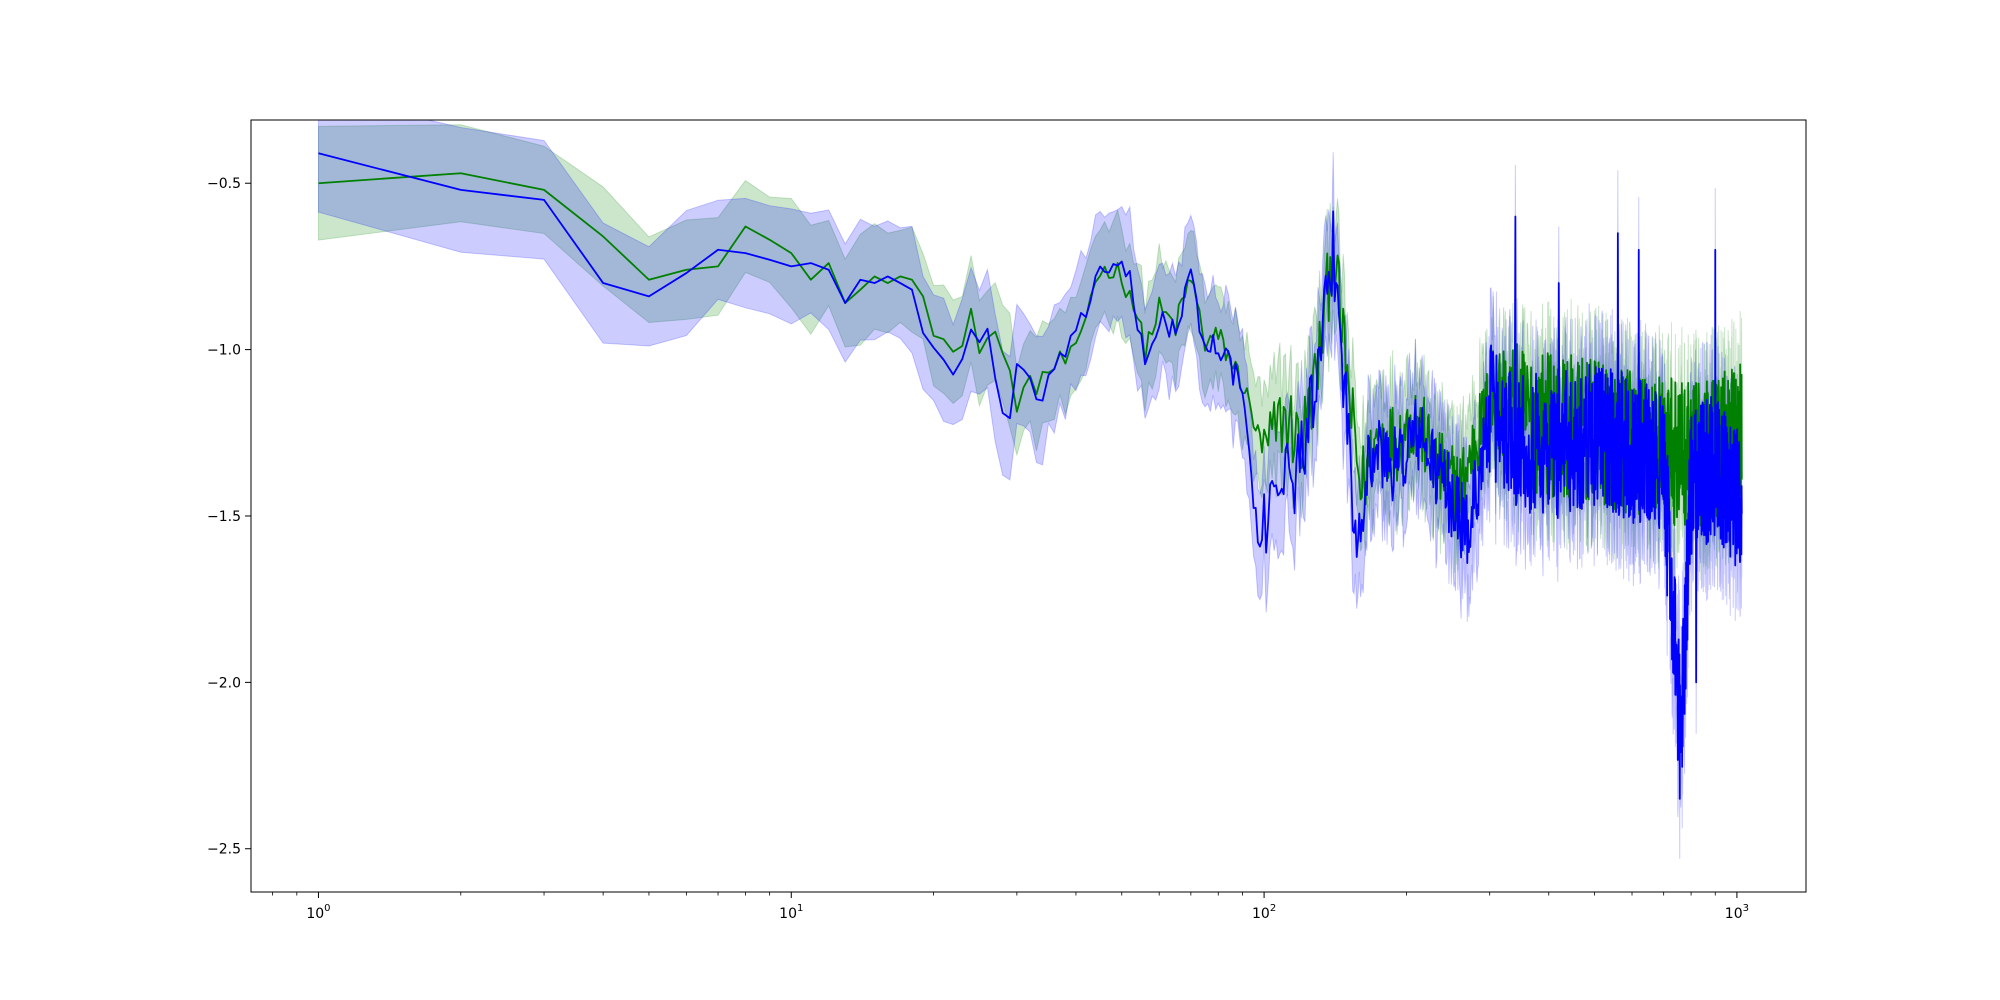  I want to click on x-tick-label: 10², so click(1264, 912).